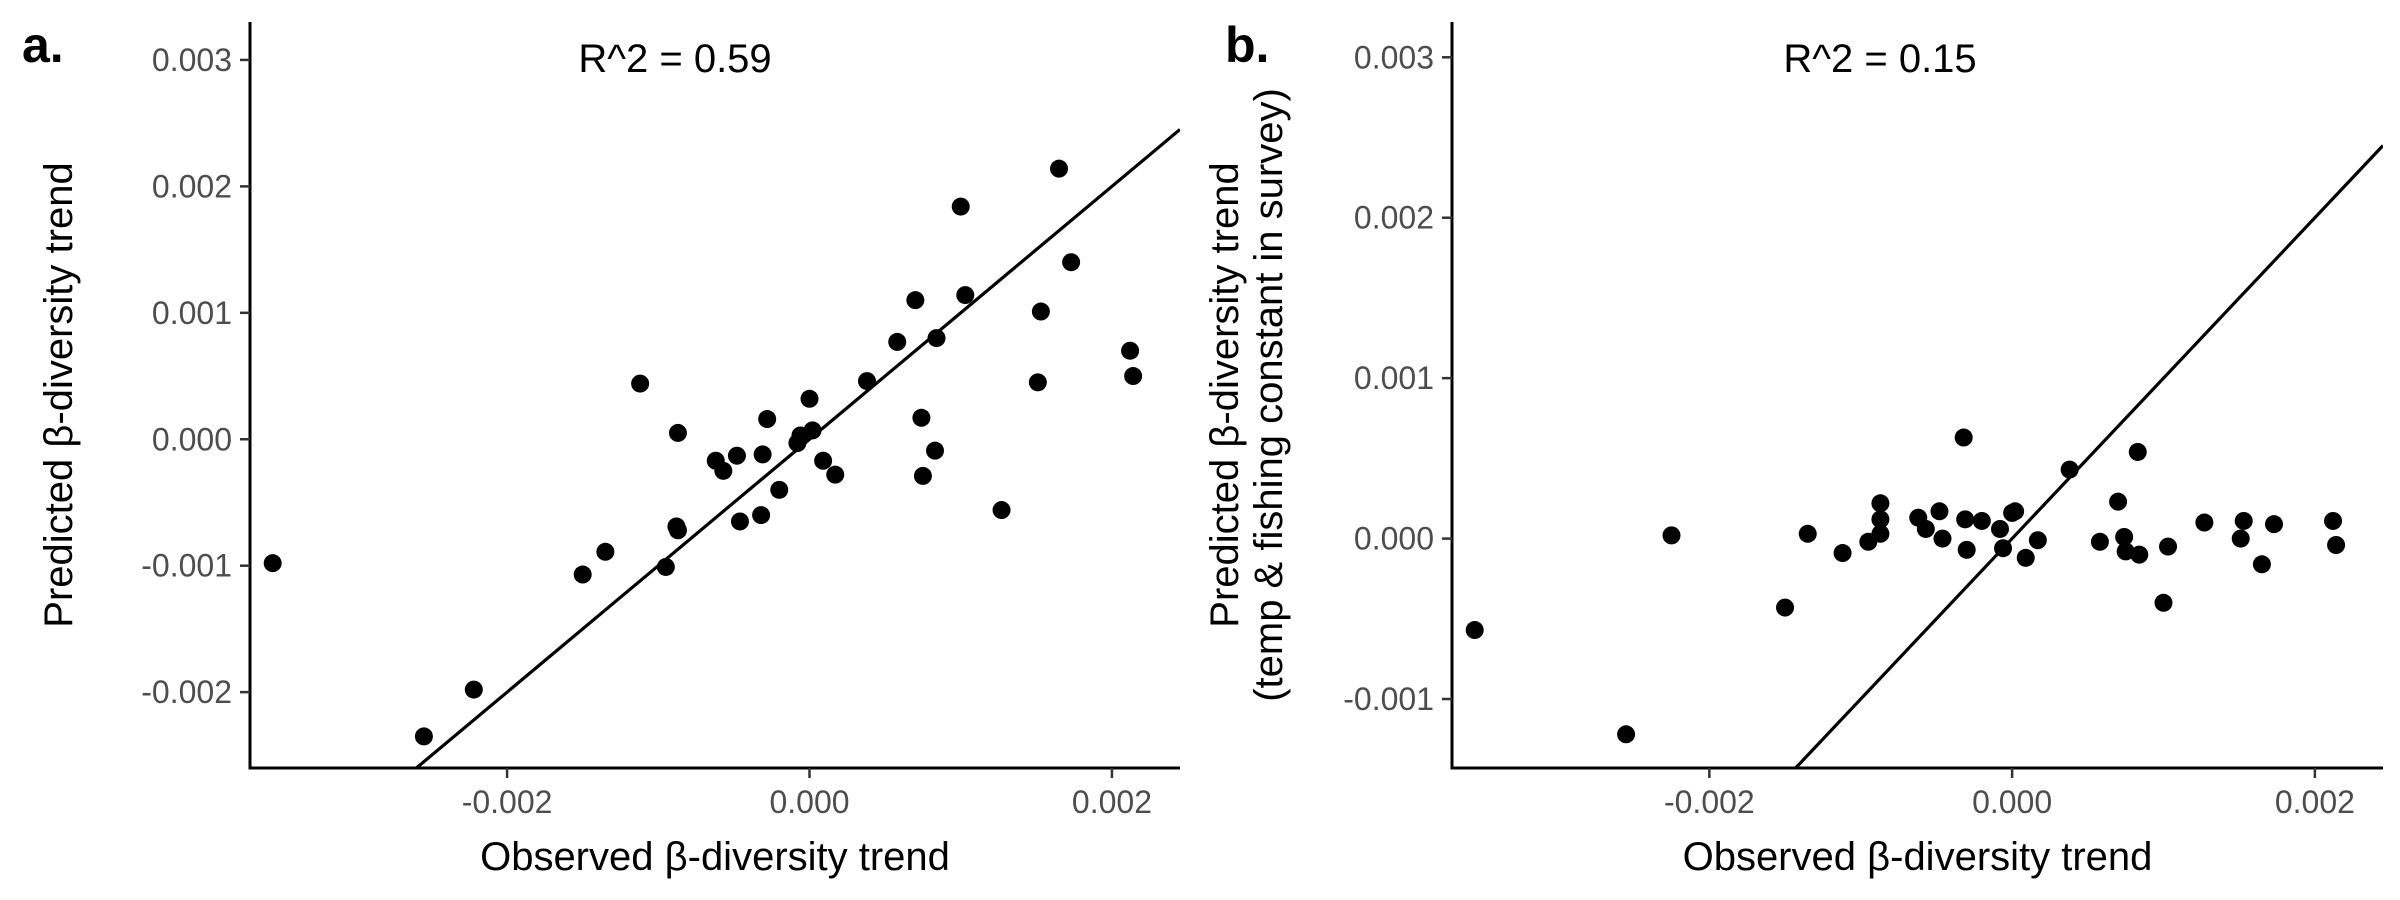 This screenshot has width=2400, height=900. Describe the element at coordinates (186, 566) in the screenshot. I see `y-tick-label: -0.001` at that location.